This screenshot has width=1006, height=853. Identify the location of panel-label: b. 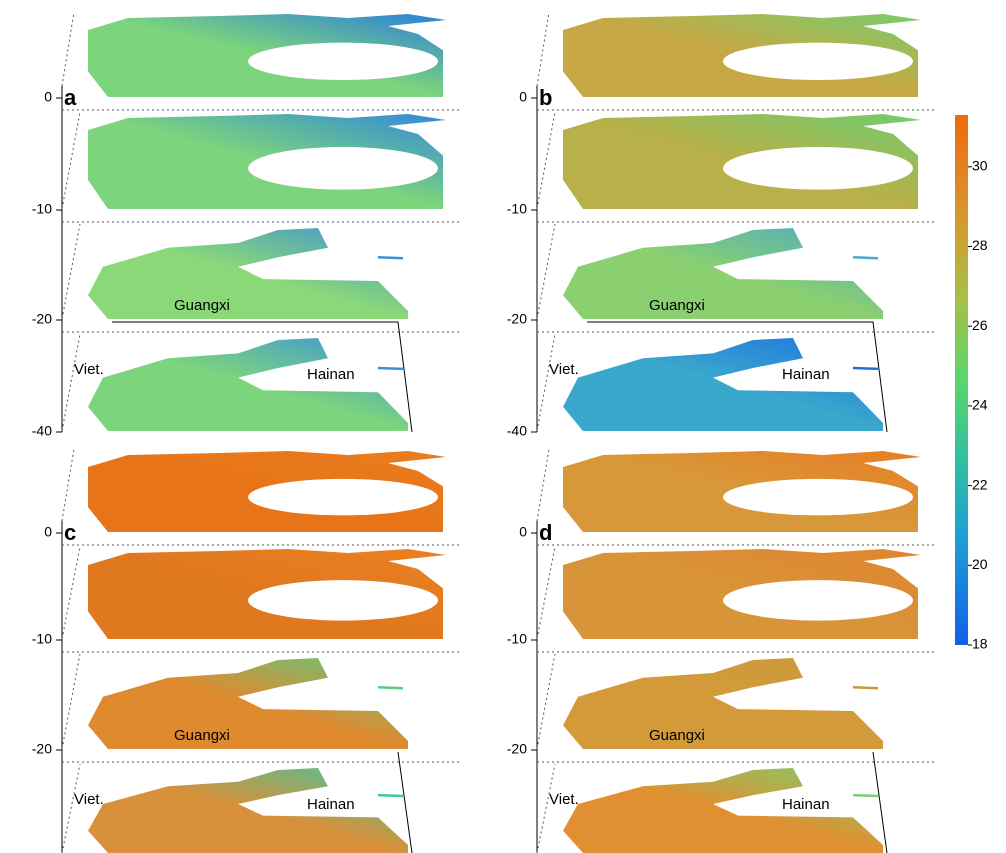
(545, 97).